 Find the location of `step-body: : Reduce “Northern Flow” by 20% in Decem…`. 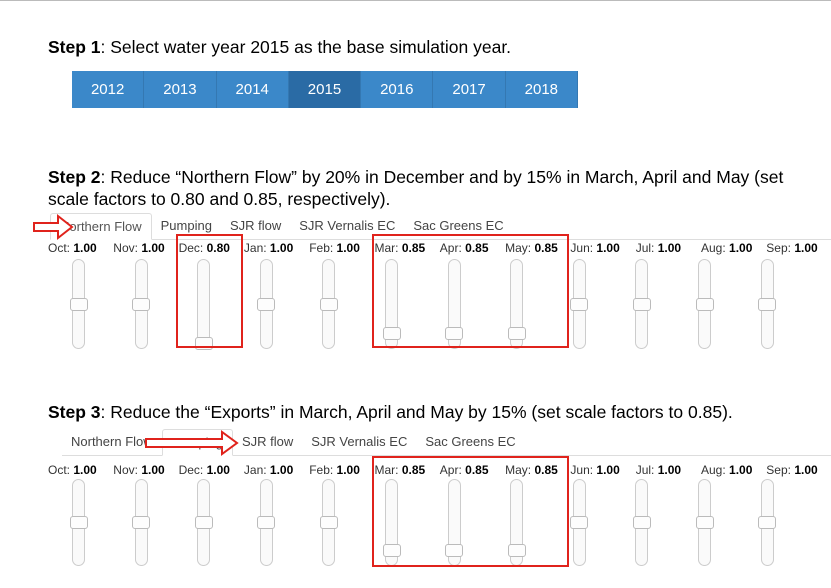

step-body: : Reduce “Northern Flow” by 20% in Decem… is located at coordinates (416, 188).